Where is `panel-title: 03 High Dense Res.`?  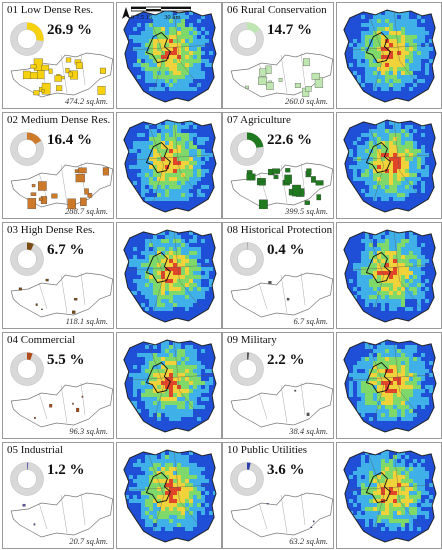
panel-title: 03 High Dense Res. is located at coordinates (51, 230).